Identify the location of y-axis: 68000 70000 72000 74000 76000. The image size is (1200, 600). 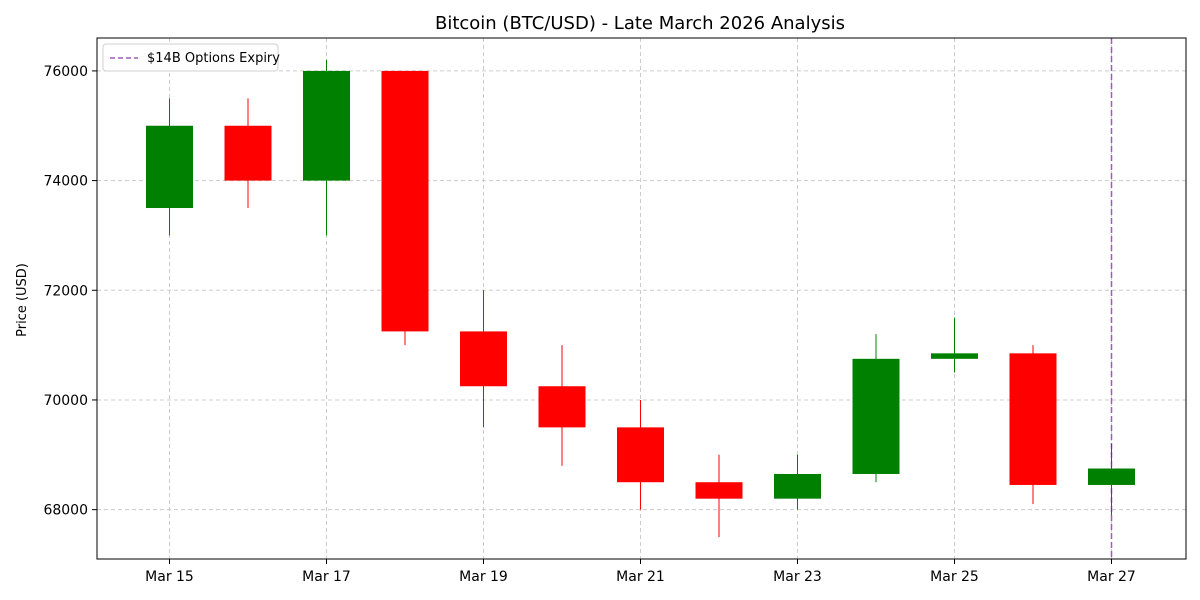
(70, 291).